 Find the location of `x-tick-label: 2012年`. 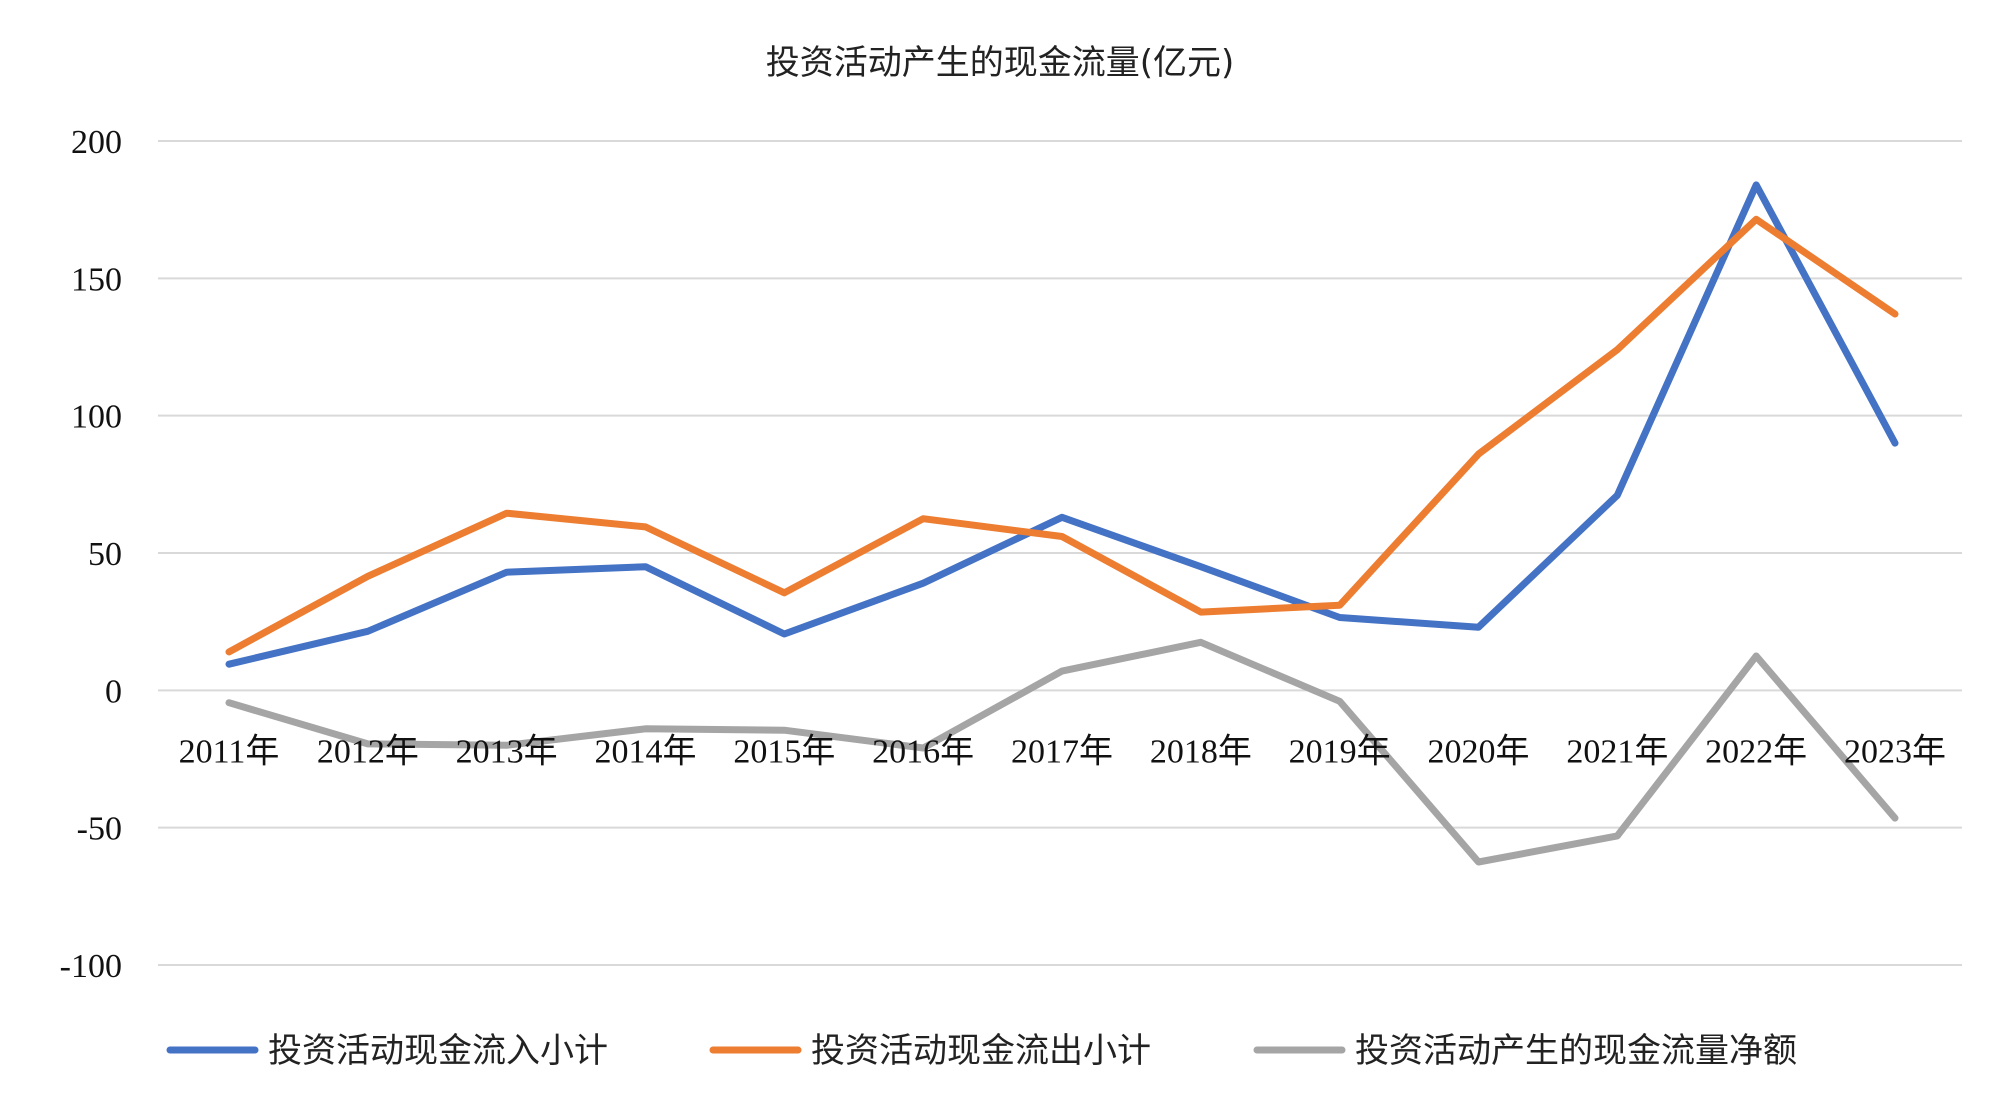

x-tick-label: 2012年 is located at coordinates (368, 751).